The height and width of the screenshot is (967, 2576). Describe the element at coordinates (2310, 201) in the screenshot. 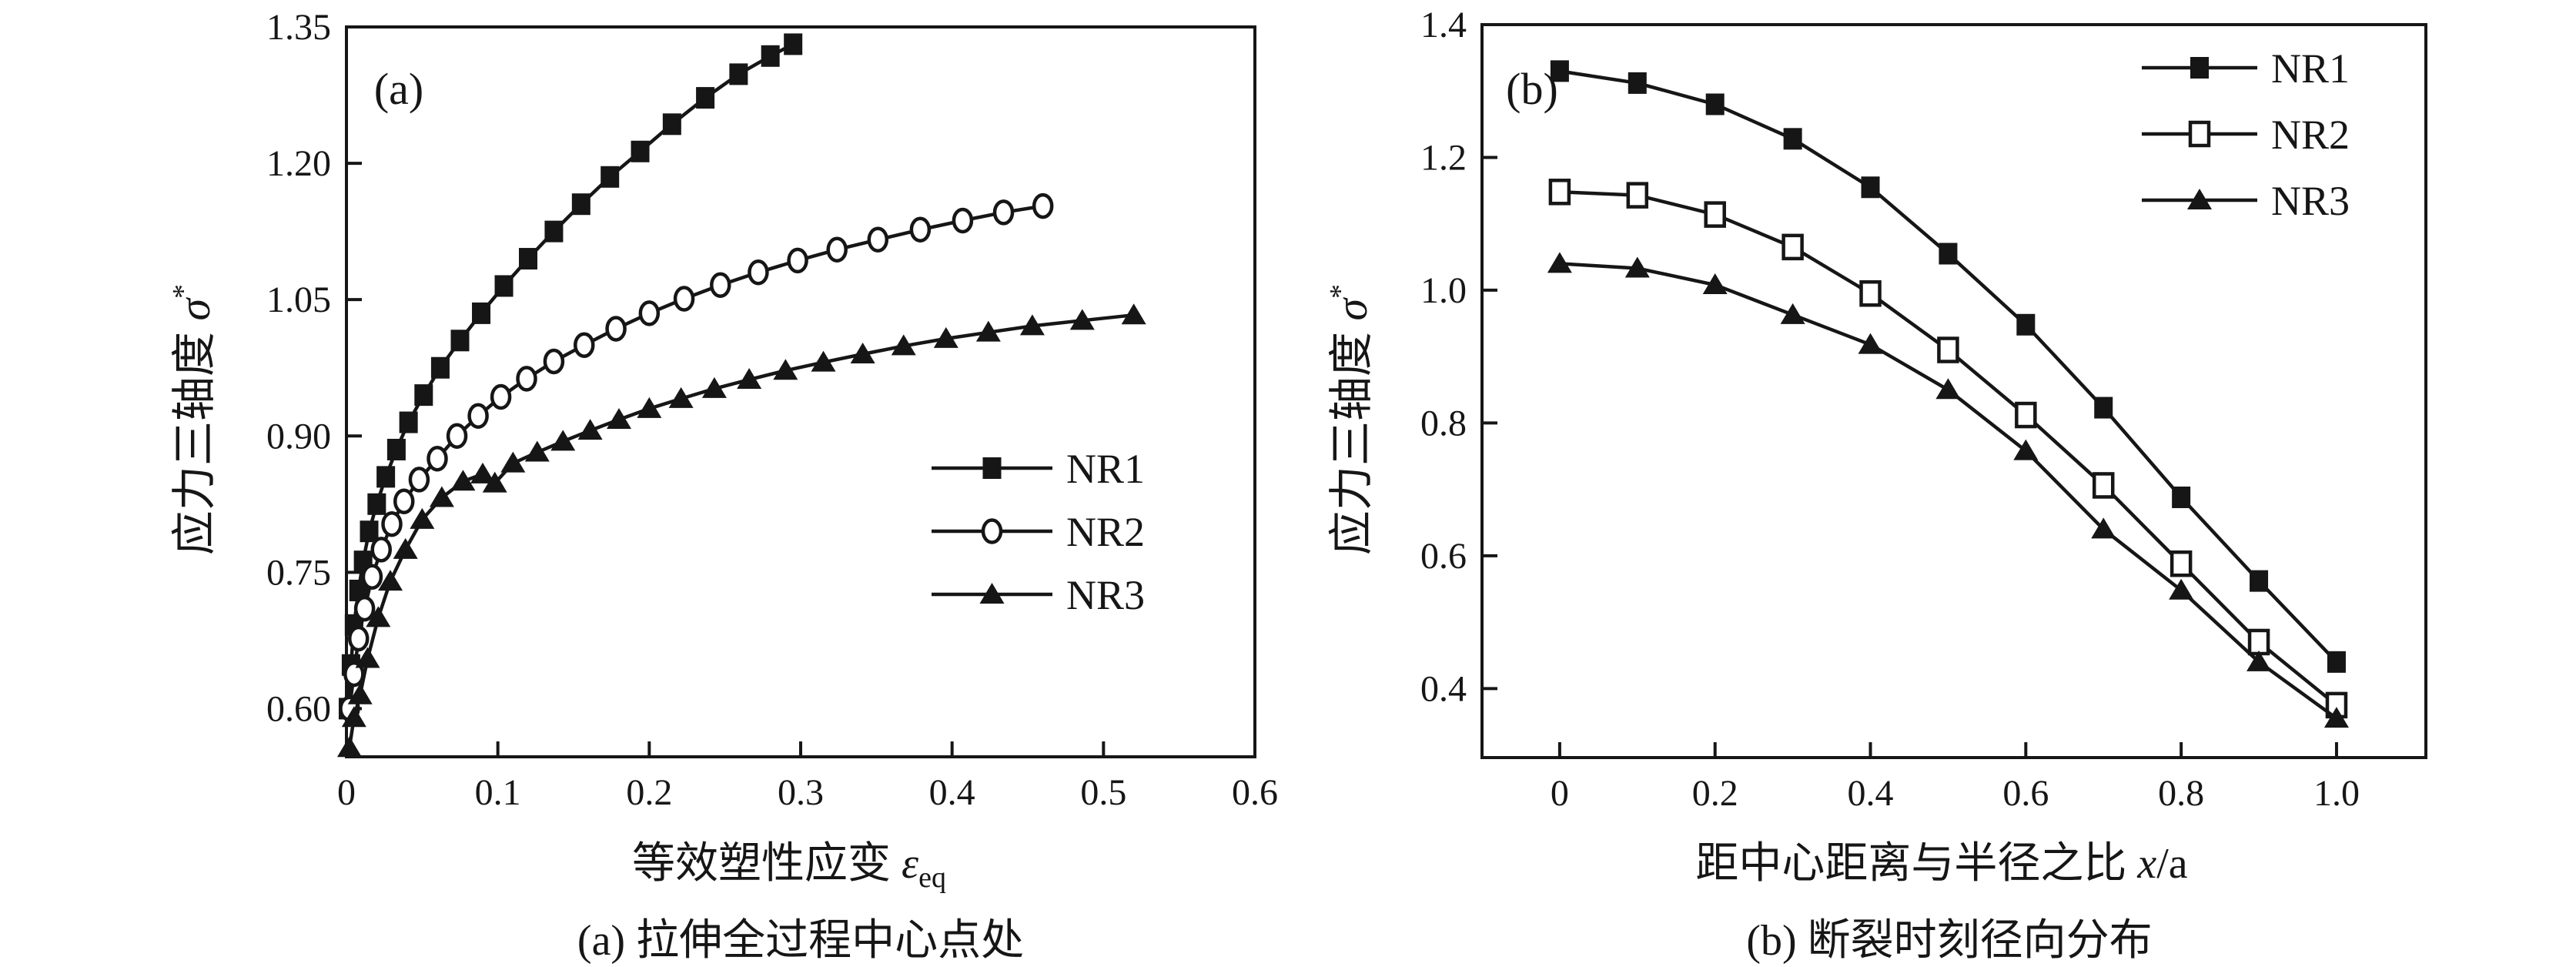

I see `legend-label: NR3` at that location.